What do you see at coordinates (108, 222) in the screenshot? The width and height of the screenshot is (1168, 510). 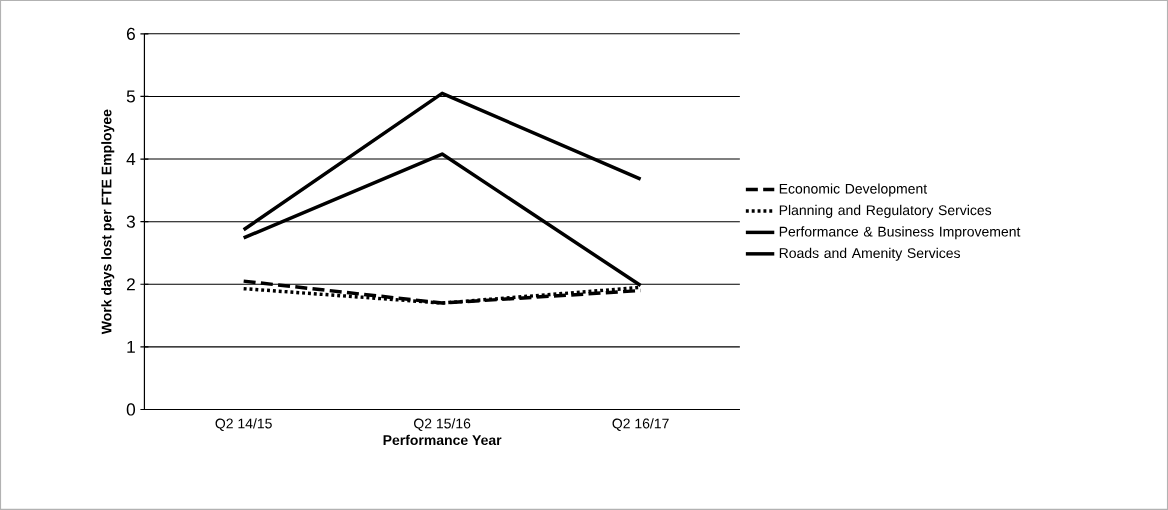 I see `y-axis-title: Work days lost per FTE Employee` at bounding box center [108, 222].